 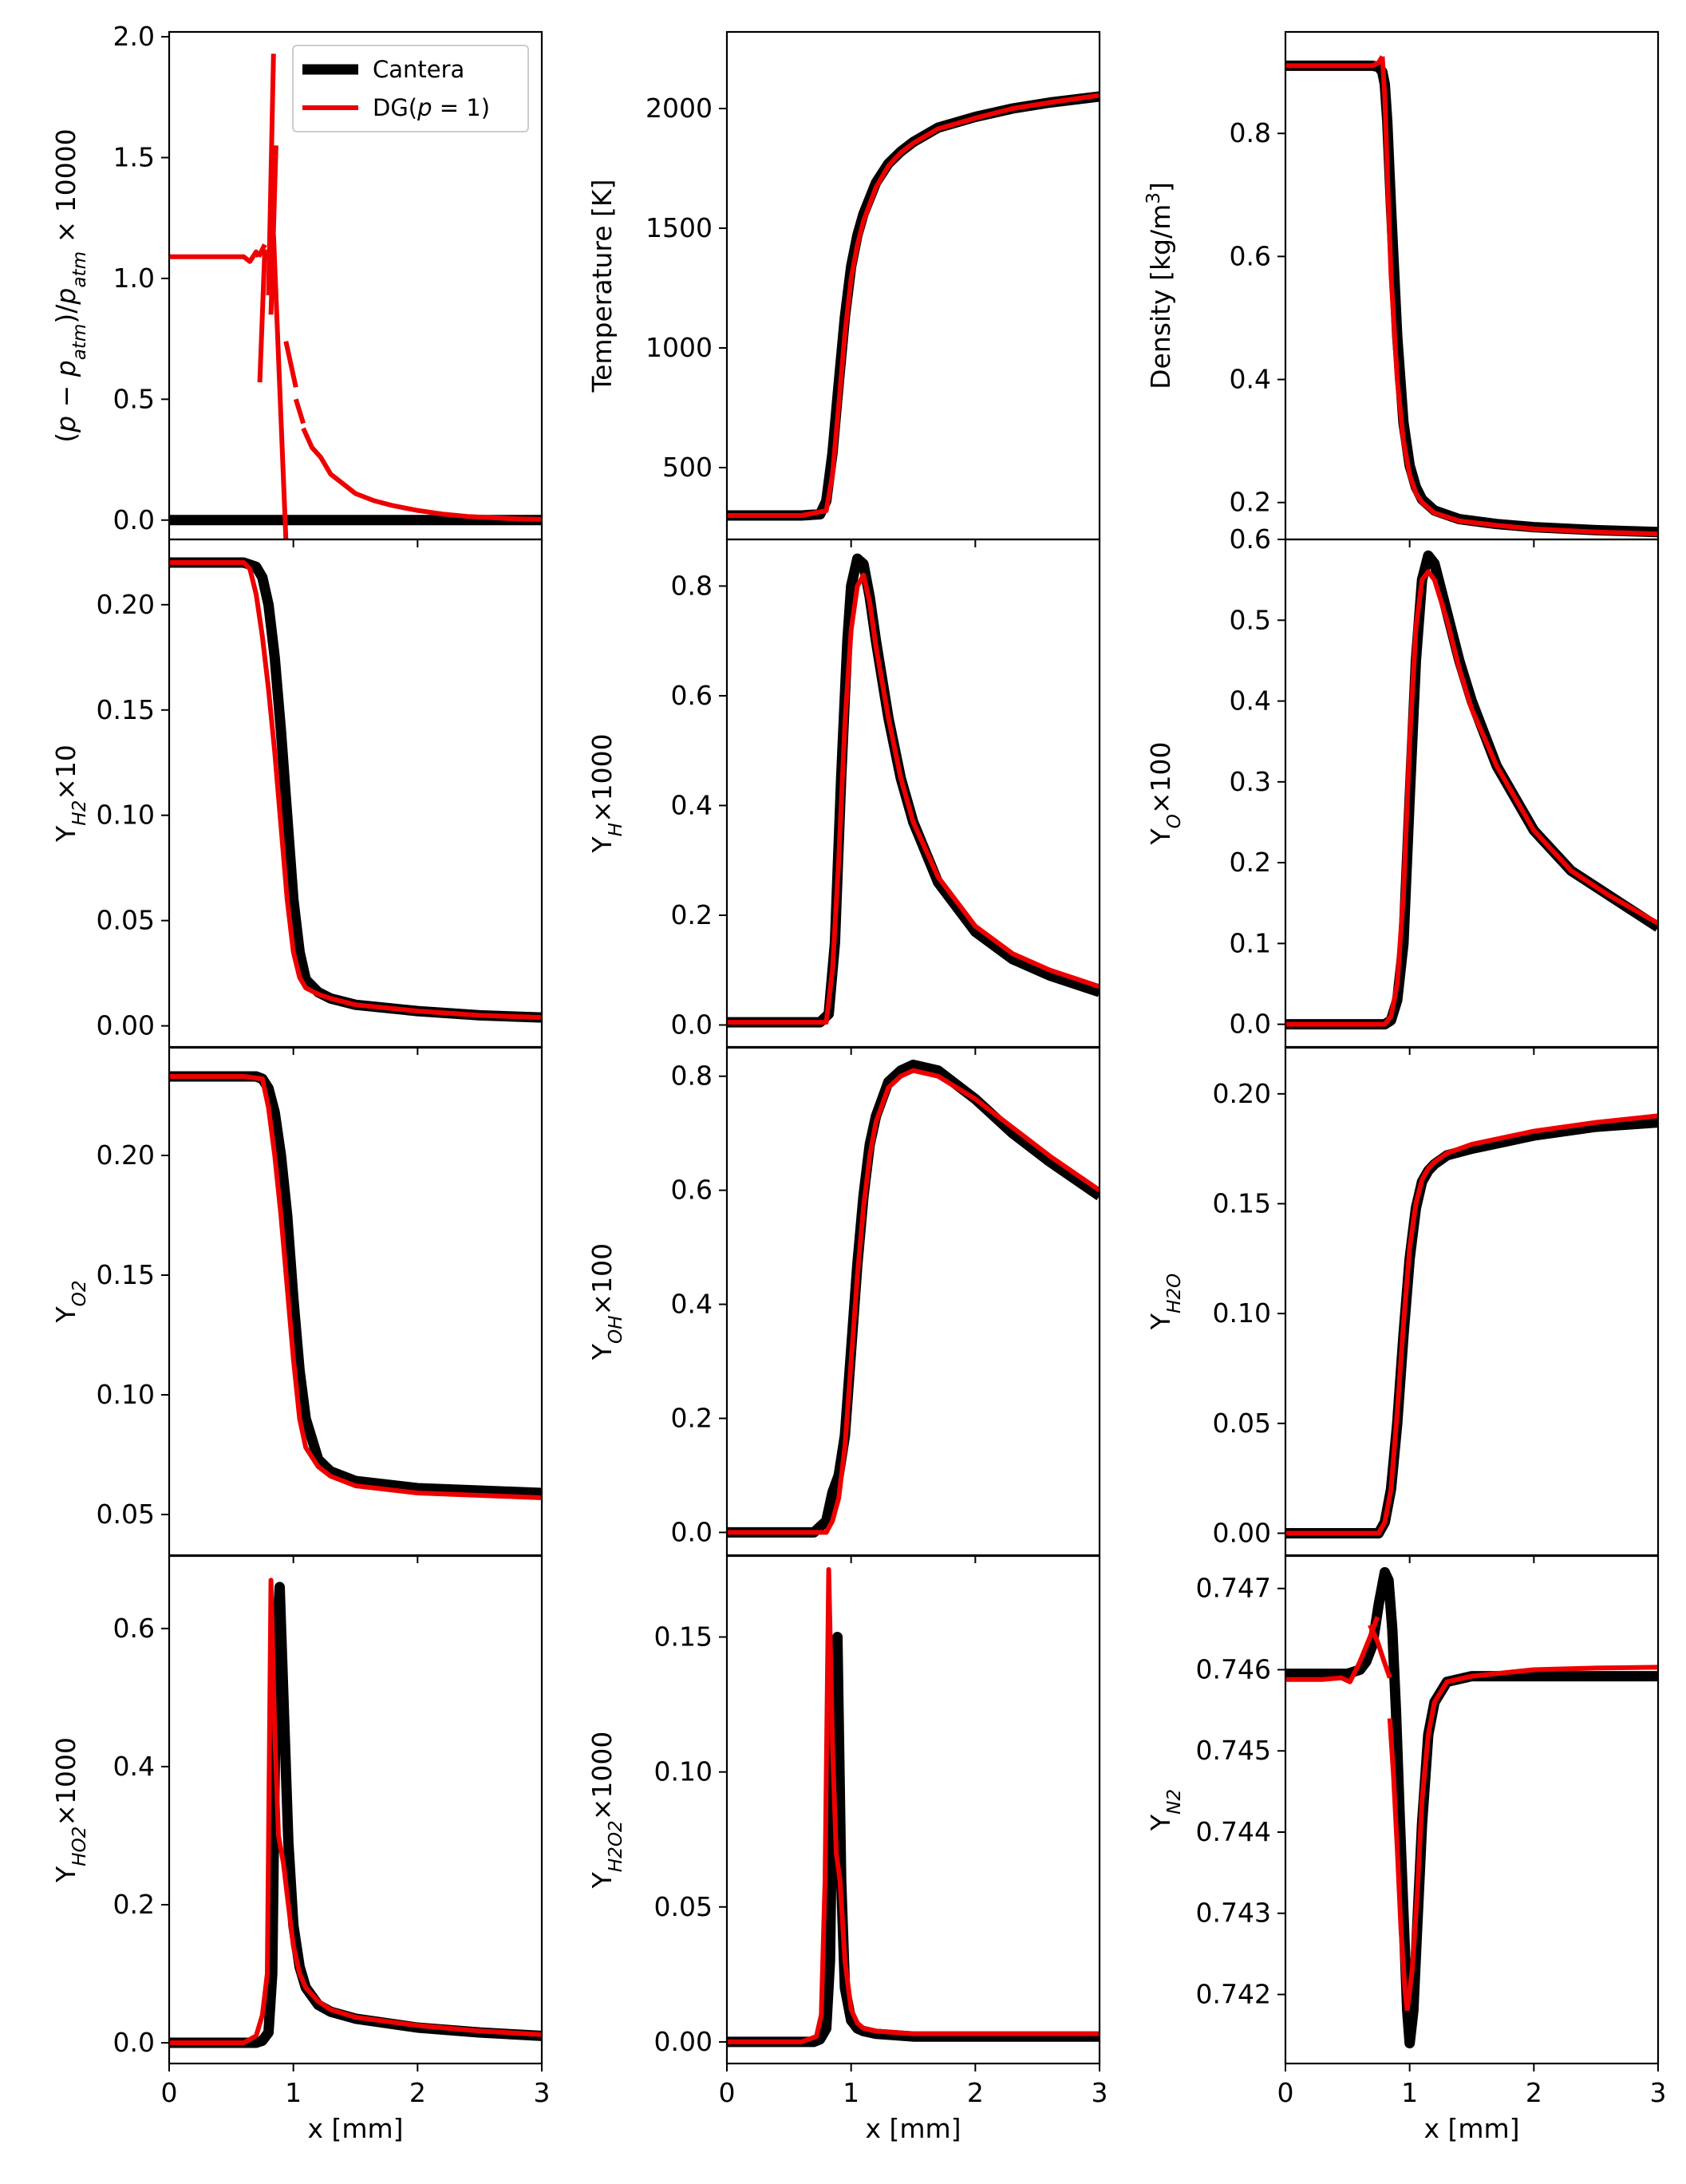 I want to click on y-tick-label: 500, so click(x=687, y=467).